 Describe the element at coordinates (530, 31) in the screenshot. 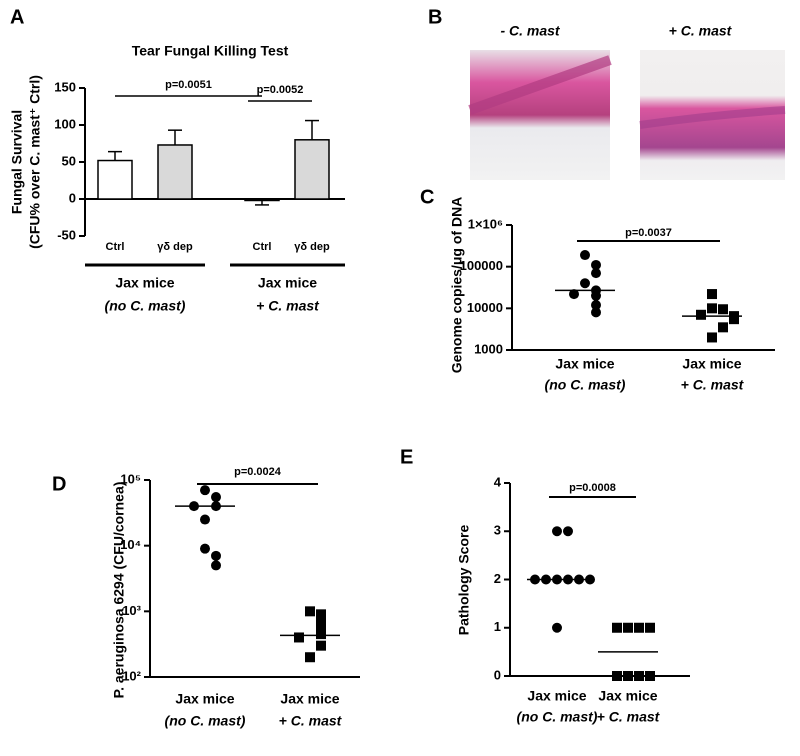

I see `image-label: - C. mast` at that location.